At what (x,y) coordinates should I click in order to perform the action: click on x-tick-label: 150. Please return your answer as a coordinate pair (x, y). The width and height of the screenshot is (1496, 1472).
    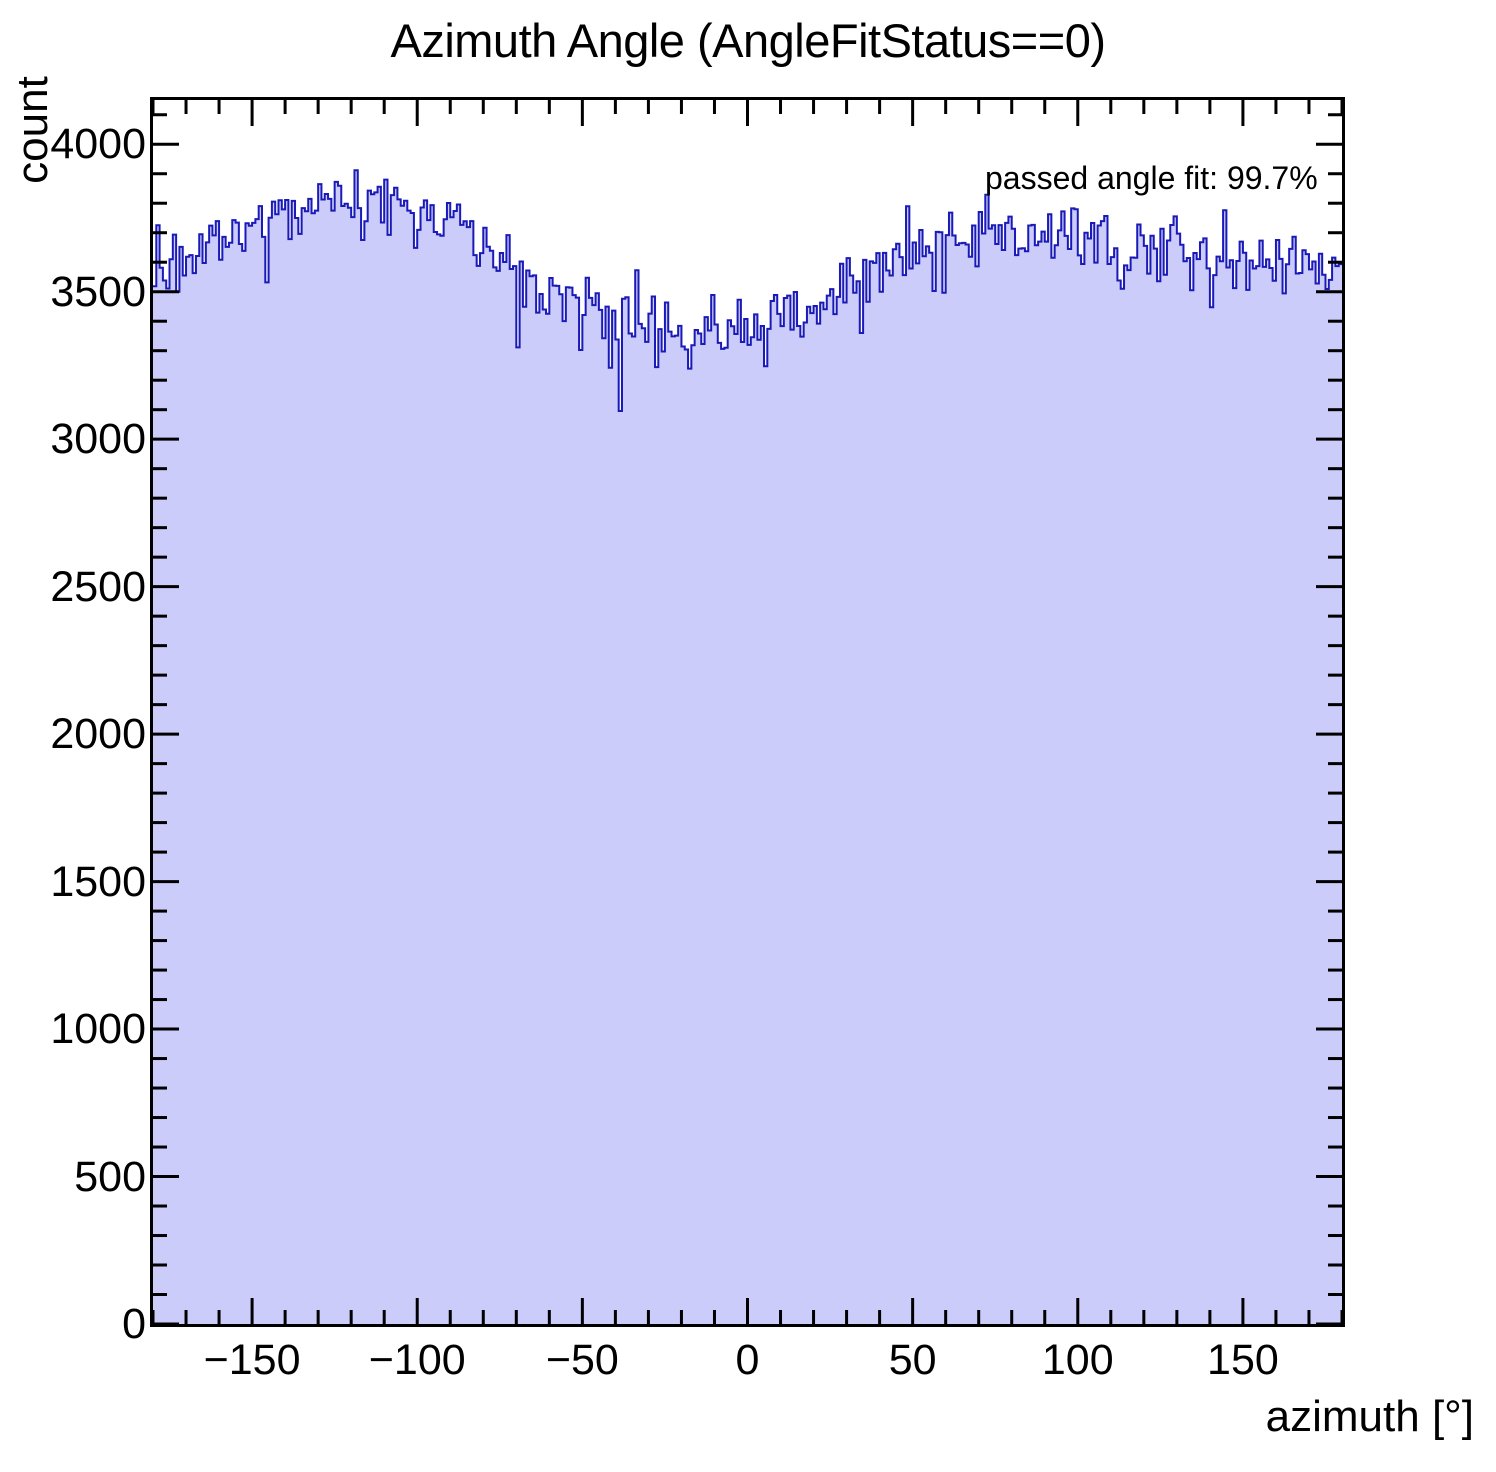
    Looking at the image, I should click on (1243, 1360).